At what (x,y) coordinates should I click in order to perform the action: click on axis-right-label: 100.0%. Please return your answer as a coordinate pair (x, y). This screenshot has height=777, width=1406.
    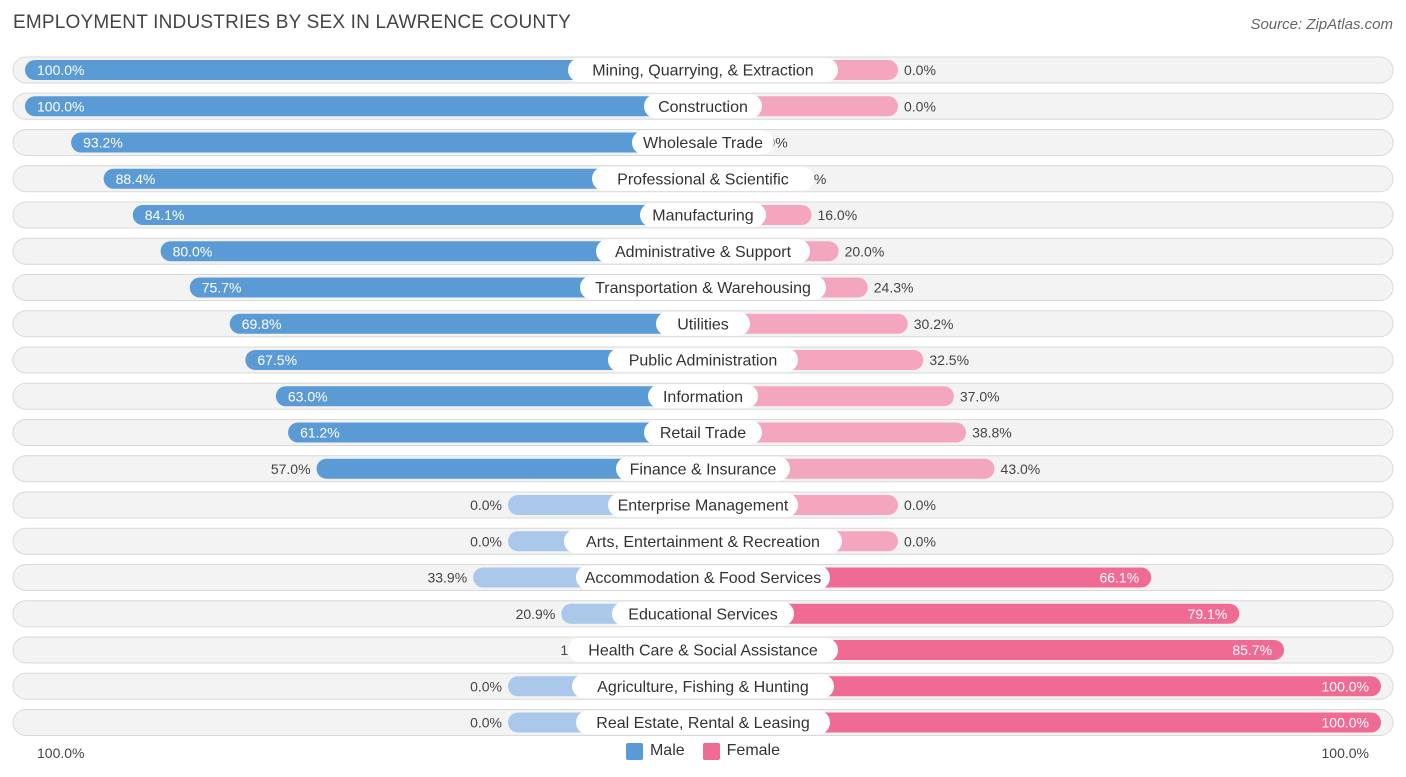
    Looking at the image, I should click on (1345, 753).